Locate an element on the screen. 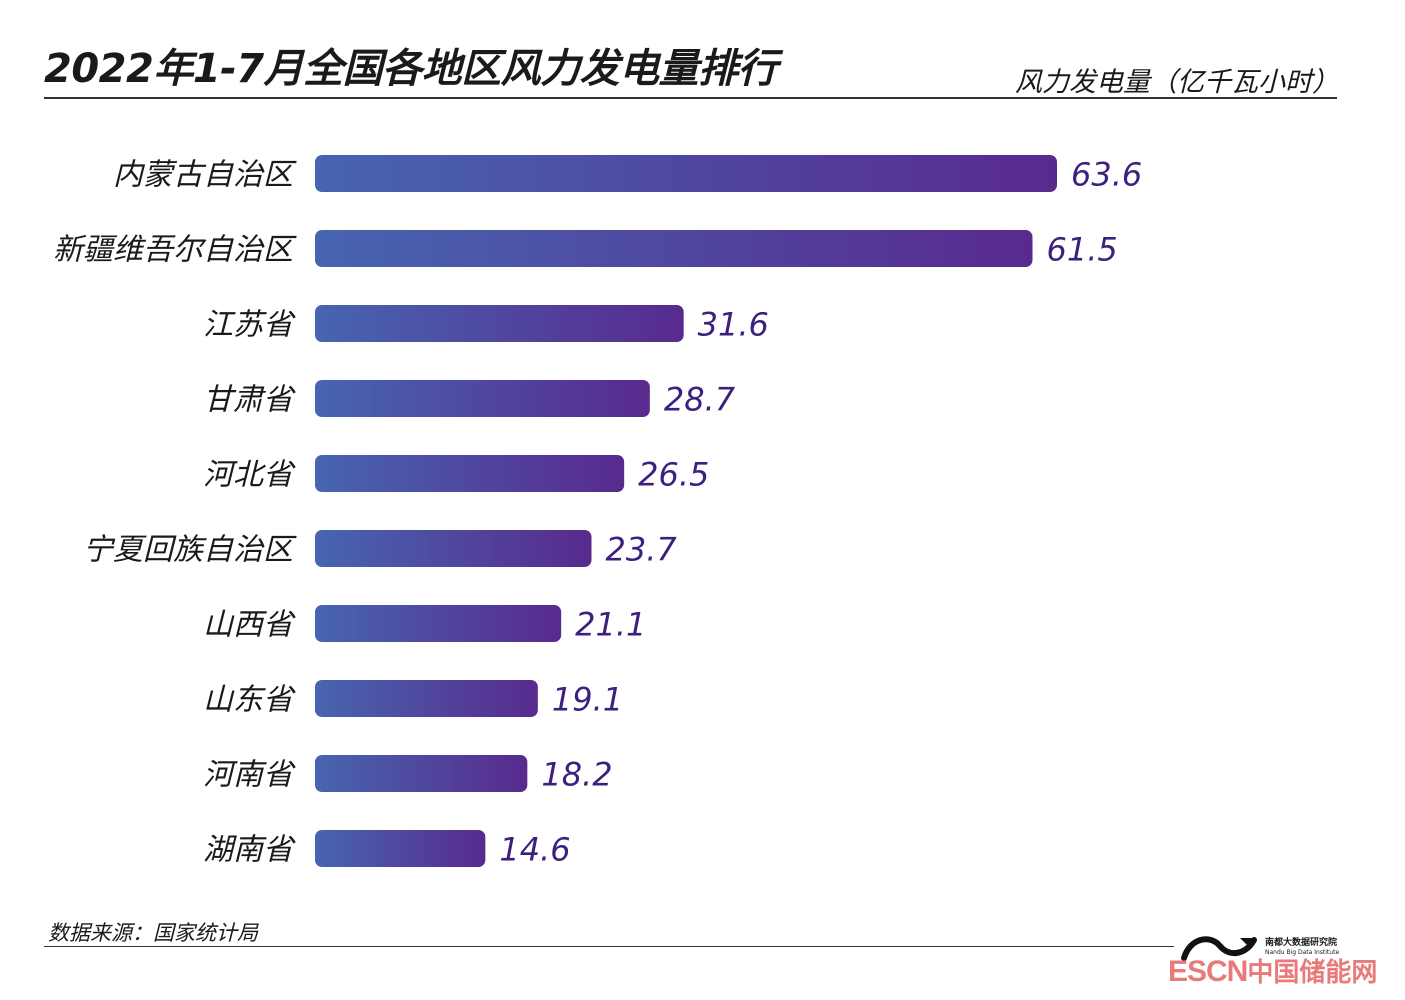  source-note: 数据来源：国家统计局 is located at coordinates (153, 933).